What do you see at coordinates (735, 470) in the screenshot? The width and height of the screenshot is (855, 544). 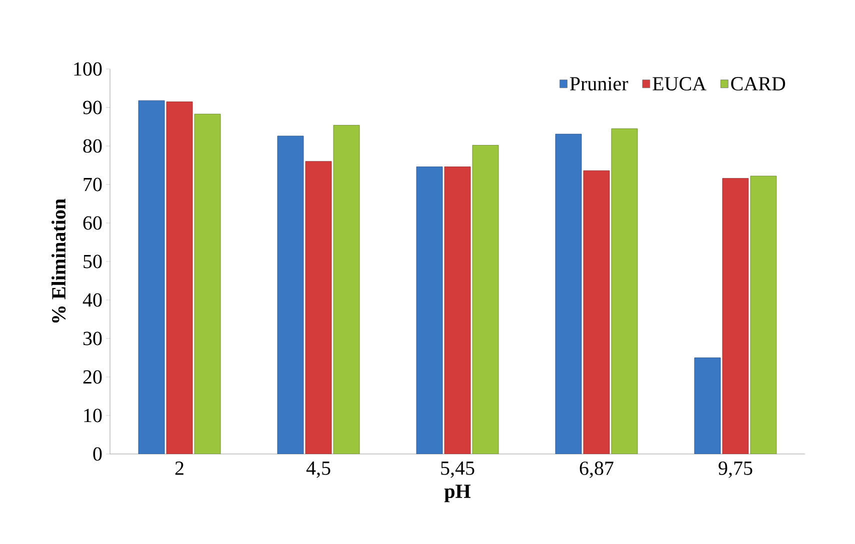 I see `x-tick-label: 9,75` at bounding box center [735, 470].